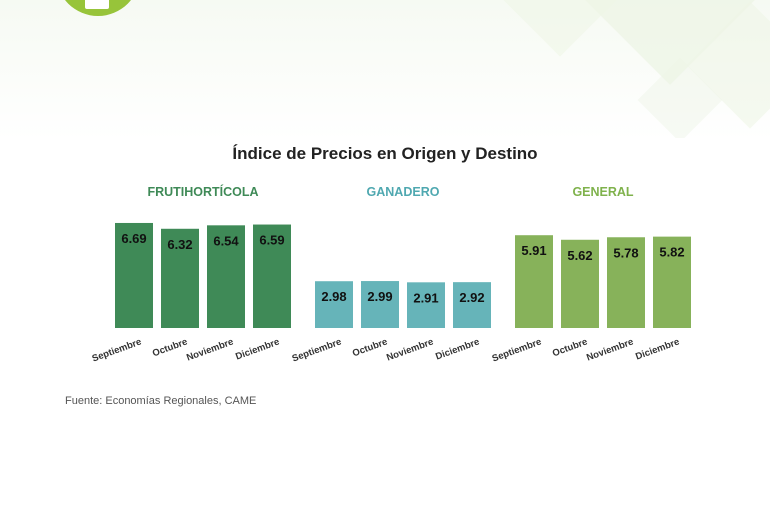 The height and width of the screenshot is (515, 770). What do you see at coordinates (161, 401) in the screenshot?
I see `source-note: Fuente: Economías Regionales, CAME` at bounding box center [161, 401].